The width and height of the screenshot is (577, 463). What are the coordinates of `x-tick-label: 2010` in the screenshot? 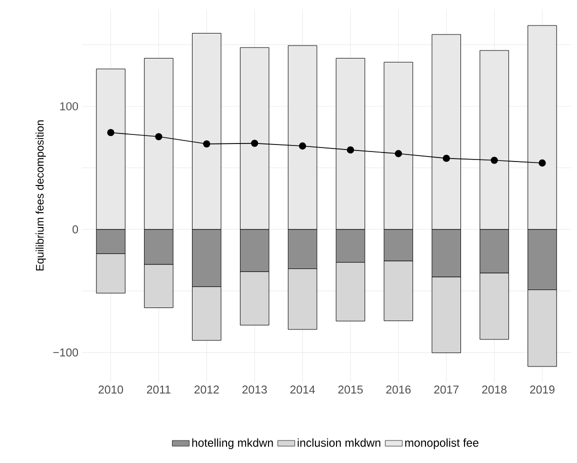 It's located at (111, 390).